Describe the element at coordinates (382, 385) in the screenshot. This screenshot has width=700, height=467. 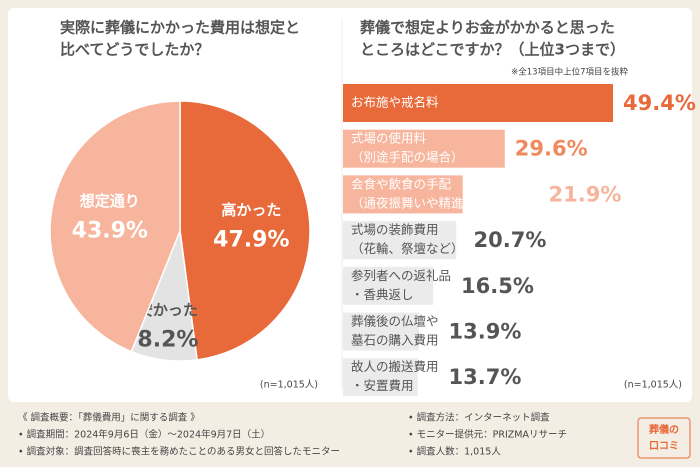
I see `bar-category: ・安置費用` at that location.